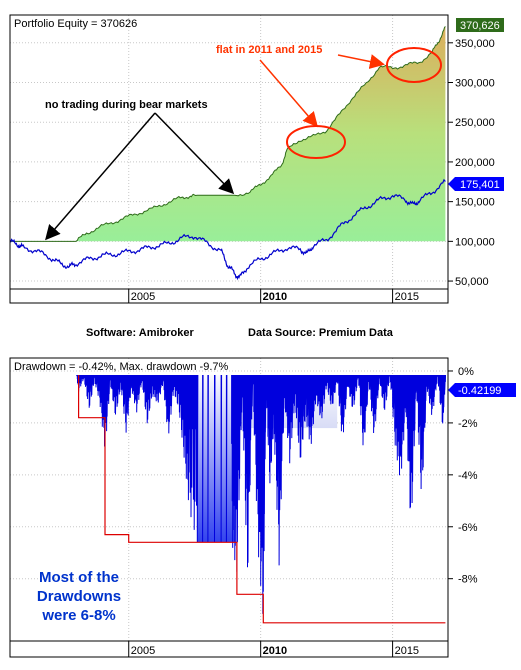 Image resolution: width=521 pixels, height=670 pixels. What do you see at coordinates (472, 282) in the screenshot?
I see `equity-y-tick-label: 50,000` at bounding box center [472, 282].